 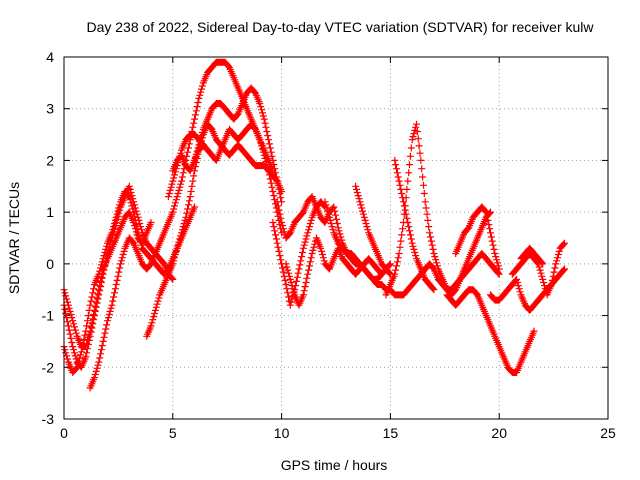 What do you see at coordinates (50, 160) in the screenshot?
I see `y-tick-label: 2` at bounding box center [50, 160].